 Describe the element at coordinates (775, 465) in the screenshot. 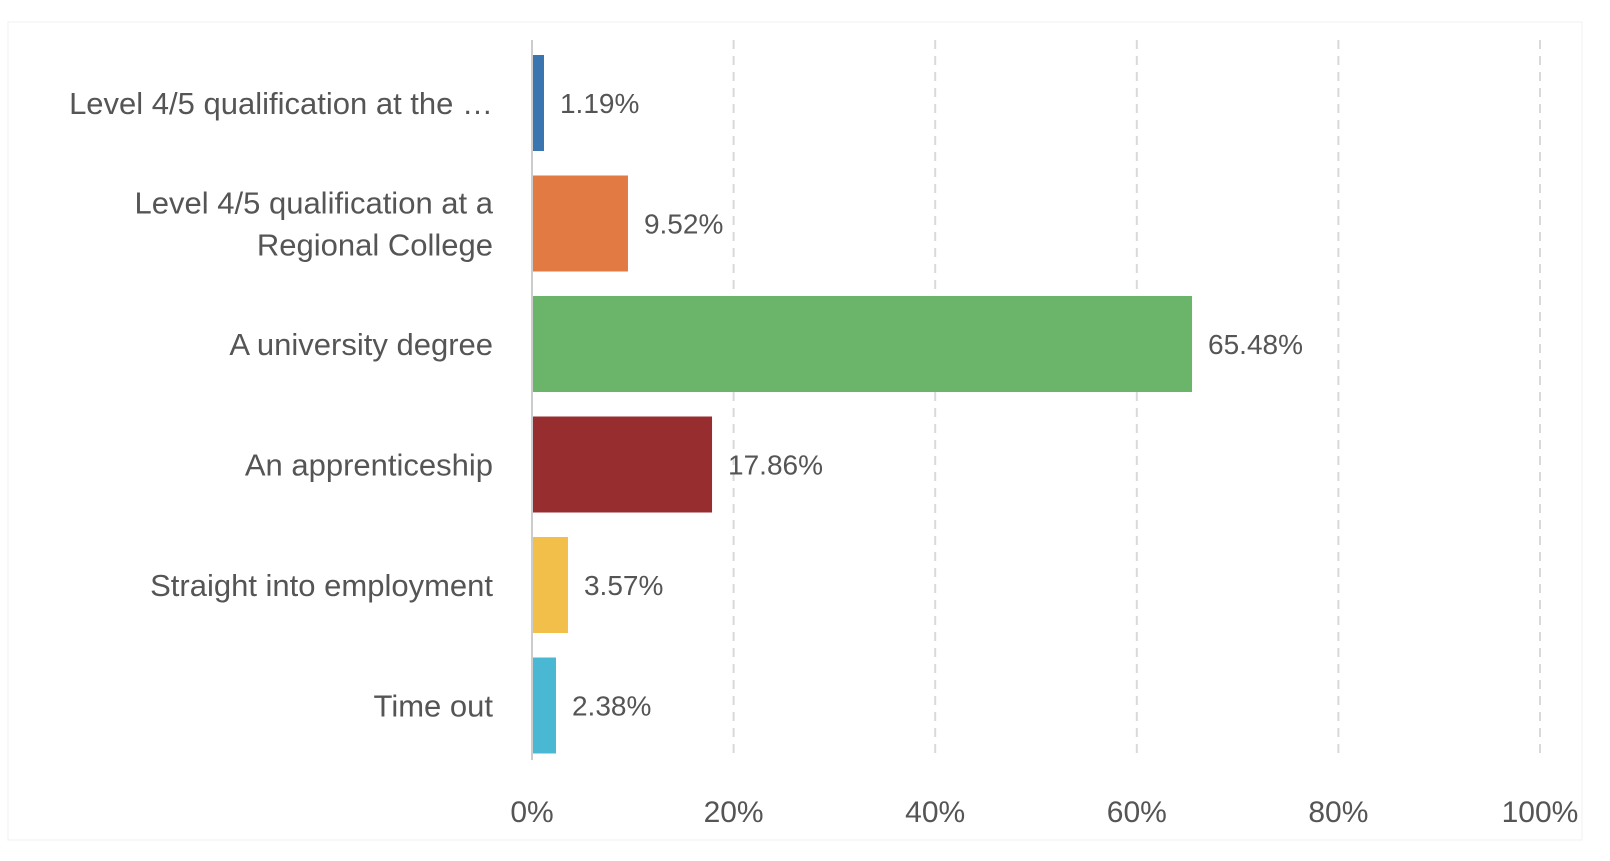

I see `data-label: 17.86%` at that location.